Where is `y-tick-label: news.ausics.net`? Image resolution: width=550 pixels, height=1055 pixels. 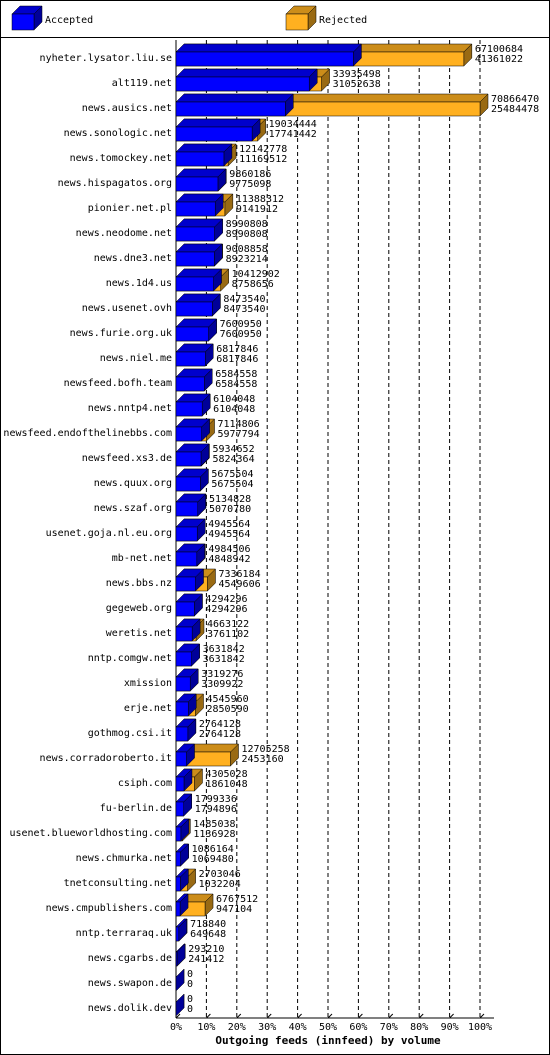
y-tick-label: news.ausics.net is located at coordinates (127, 108).